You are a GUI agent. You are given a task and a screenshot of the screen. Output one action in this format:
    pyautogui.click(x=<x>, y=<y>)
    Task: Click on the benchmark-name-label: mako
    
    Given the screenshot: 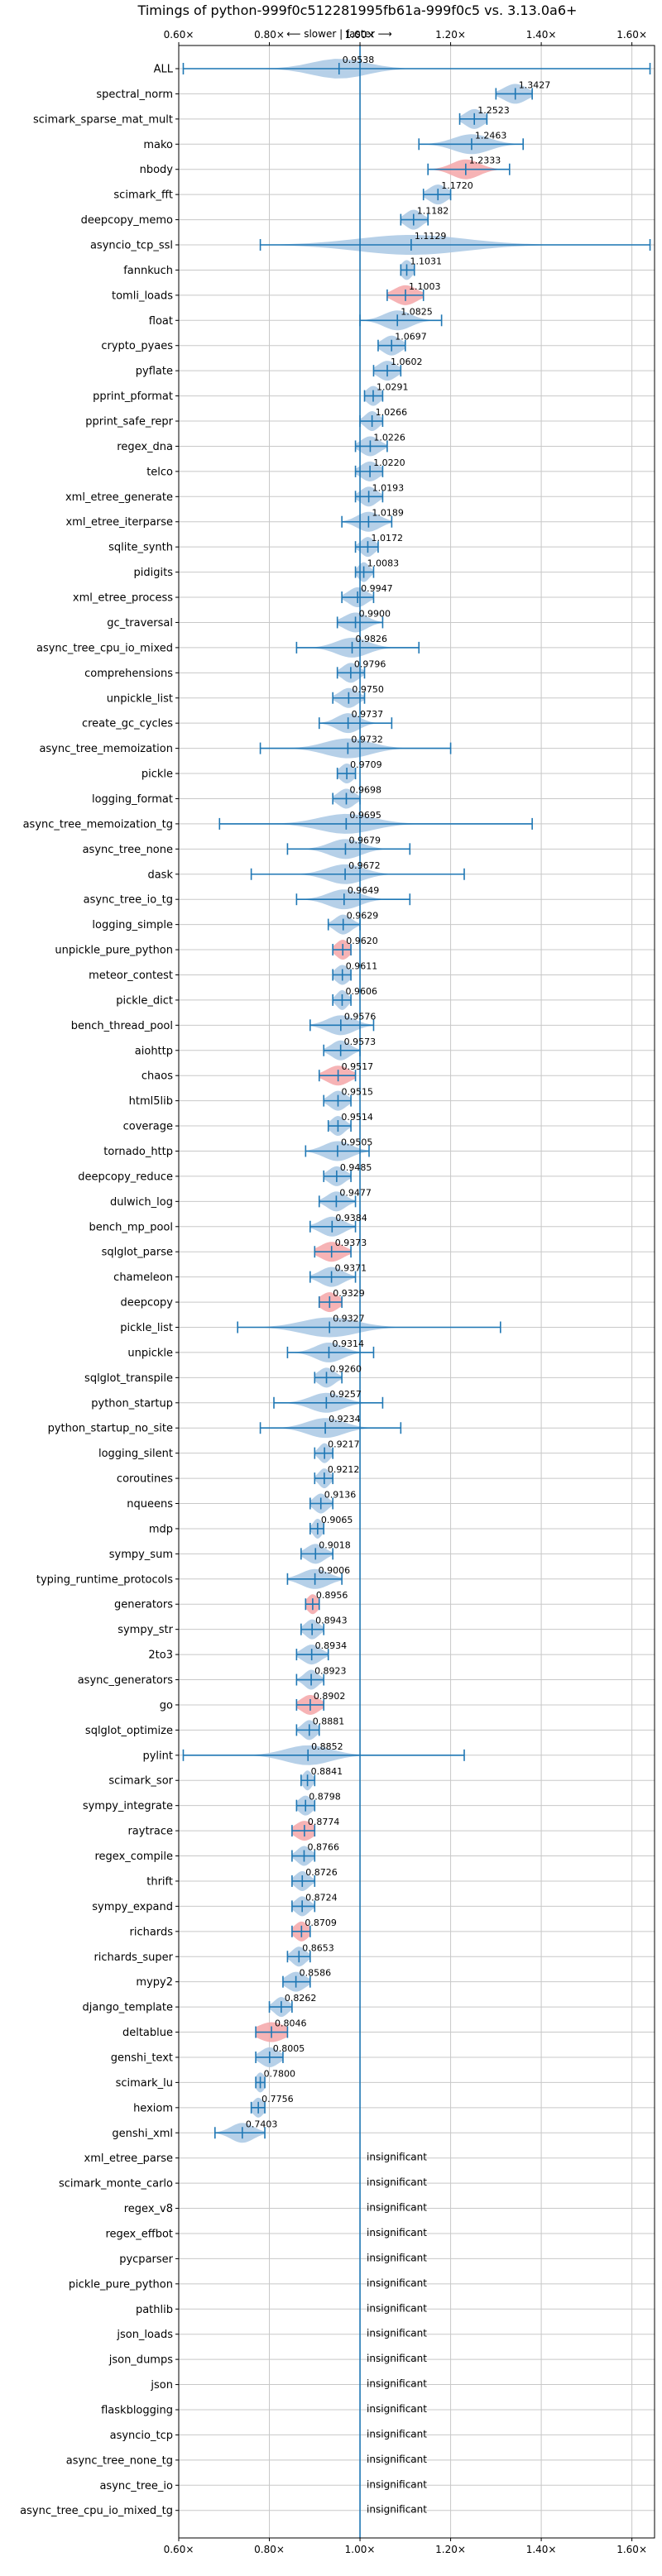 What is the action you would take?
    pyautogui.click(x=158, y=145)
    